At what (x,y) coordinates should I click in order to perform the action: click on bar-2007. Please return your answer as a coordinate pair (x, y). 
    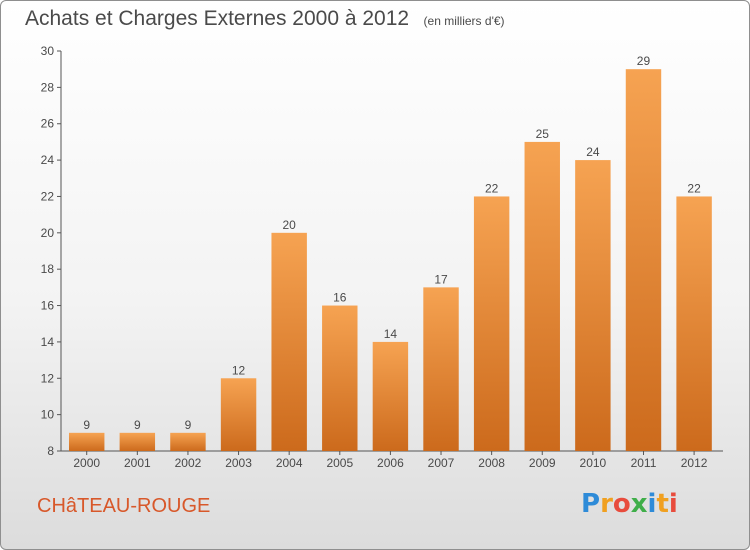
    Looking at the image, I should click on (441, 369).